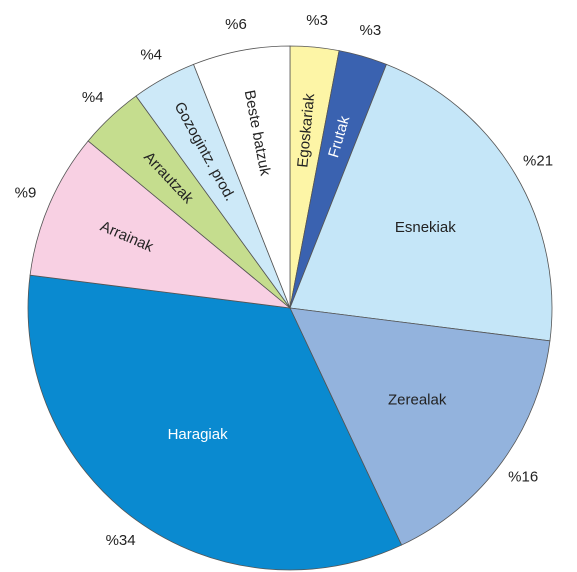  I want to click on value-label: %21, so click(538, 160).